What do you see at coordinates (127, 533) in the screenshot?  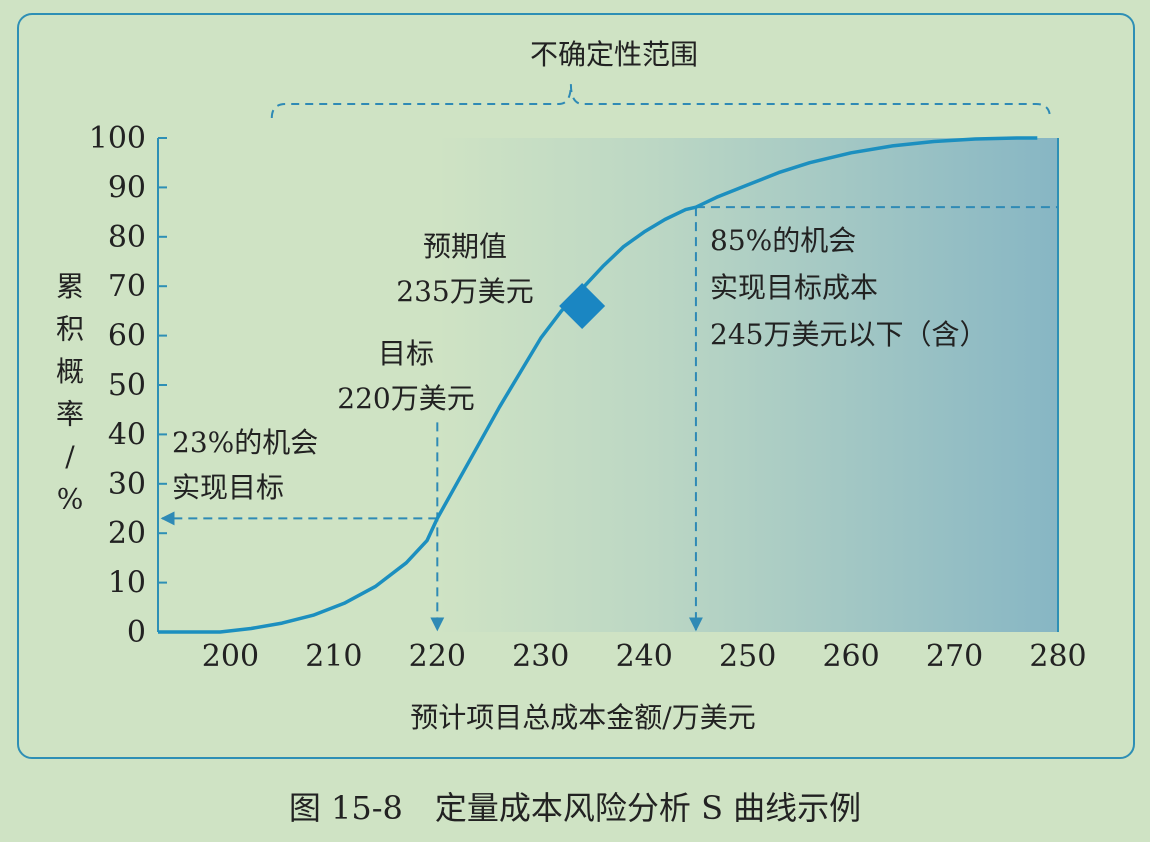 I see `y-tick-label: 20` at bounding box center [127, 533].